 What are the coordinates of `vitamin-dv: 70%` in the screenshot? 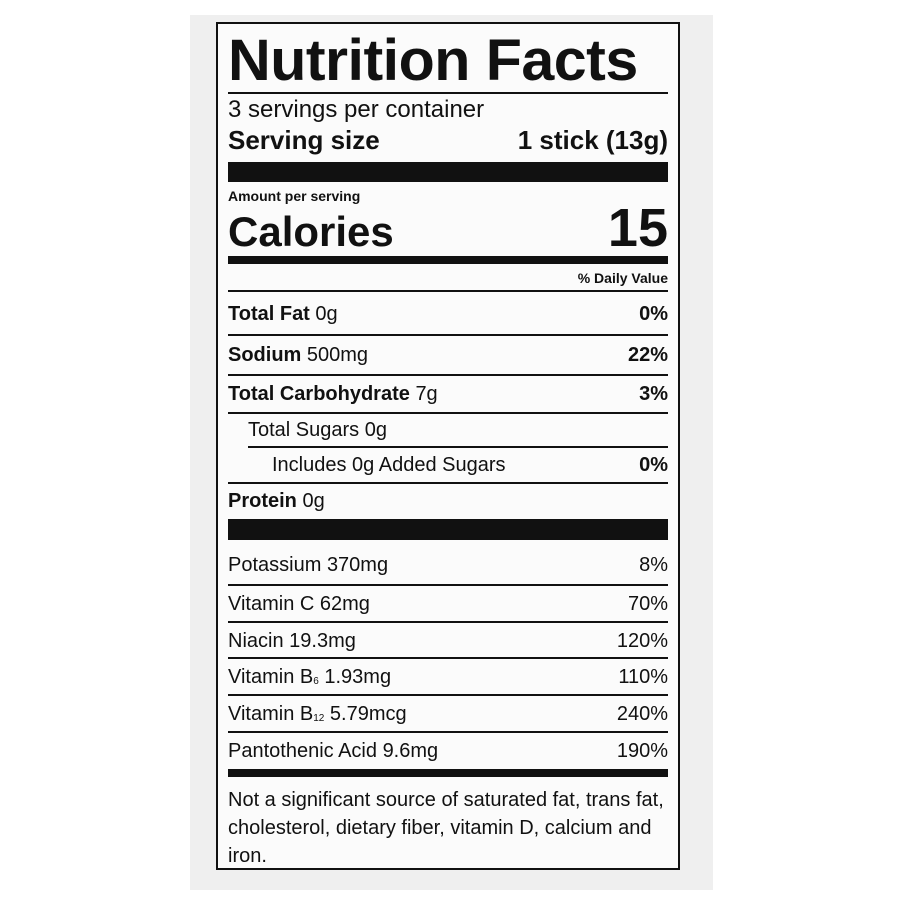 It's located at (647, 603).